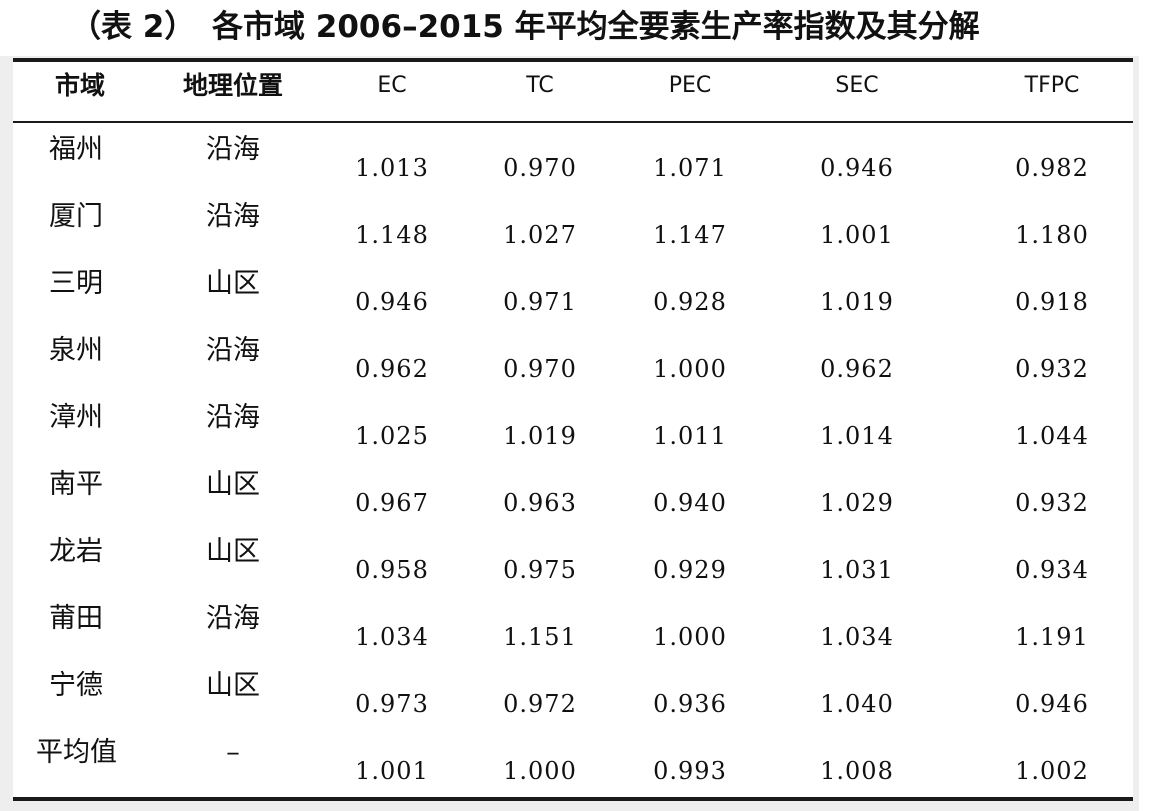 This screenshot has height=811, width=1151. I want to click on cell-tc: 1.151, so click(540, 637).